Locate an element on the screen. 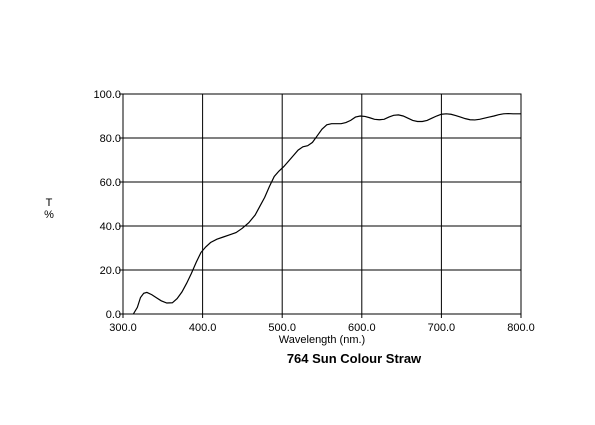  x-tick-label: 500.0 is located at coordinates (282, 328).